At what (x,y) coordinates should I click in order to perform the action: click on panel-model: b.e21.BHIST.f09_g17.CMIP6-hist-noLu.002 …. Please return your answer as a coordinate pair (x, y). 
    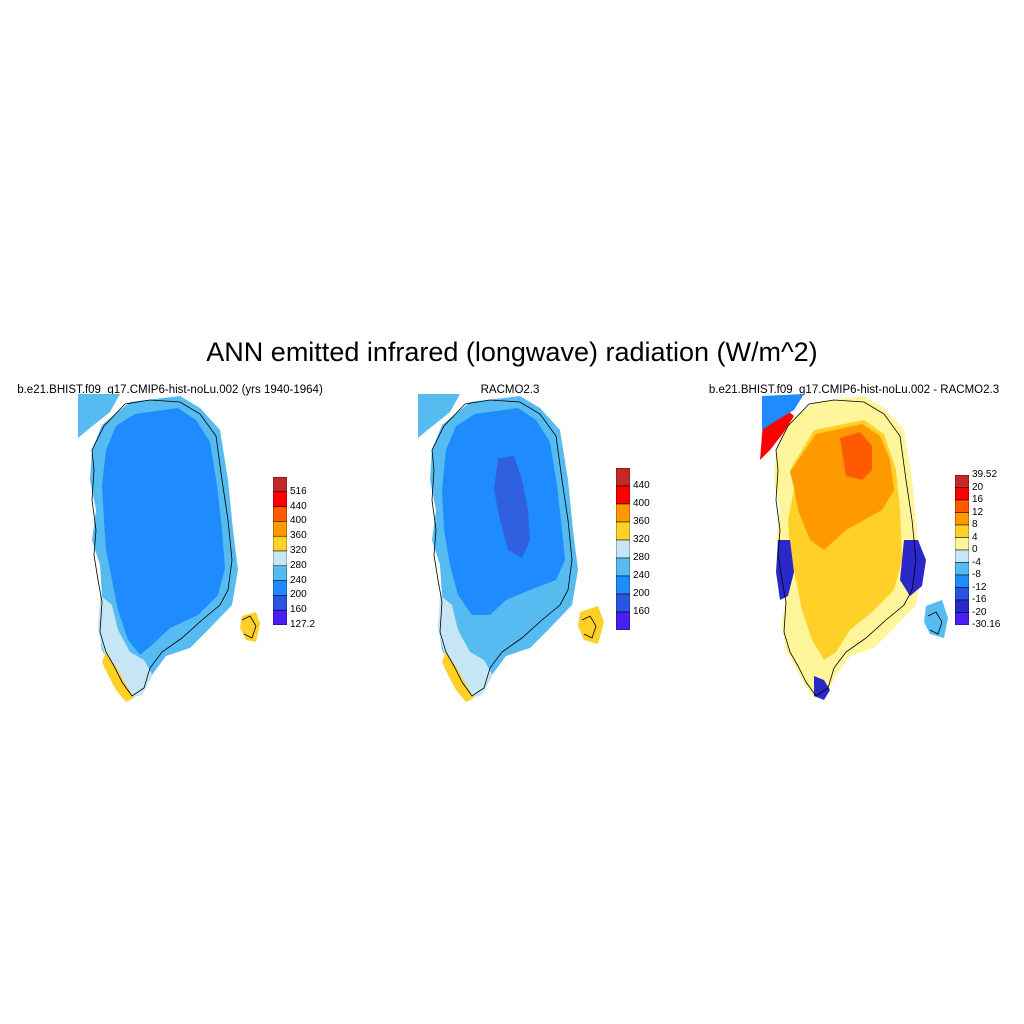
    Looking at the image, I should click on (170, 545).